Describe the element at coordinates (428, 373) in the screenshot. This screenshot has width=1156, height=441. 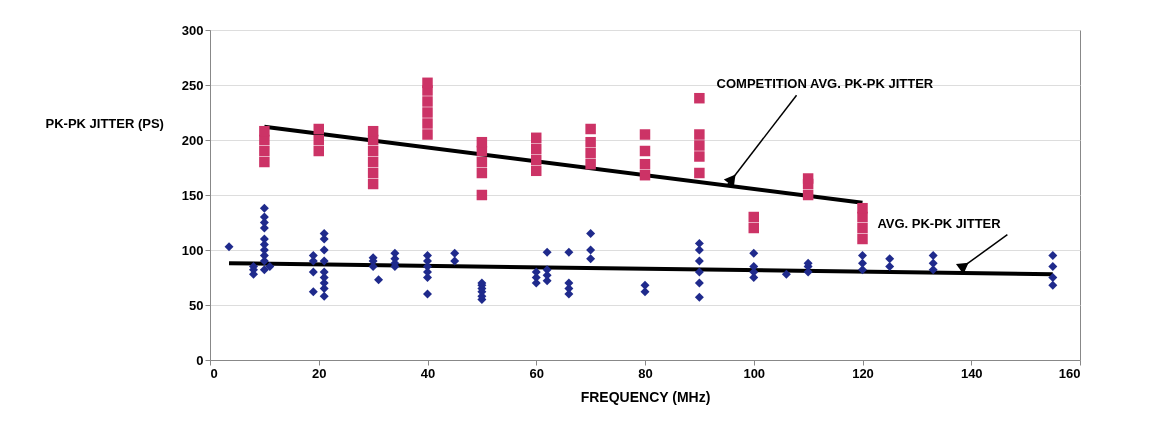
I see `x-tick-label: 40` at that location.